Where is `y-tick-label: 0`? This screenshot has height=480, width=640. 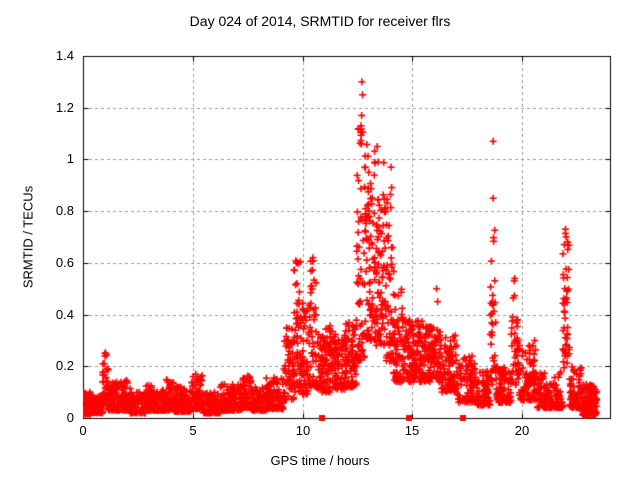 y-tick-label: 0 is located at coordinates (70, 417).